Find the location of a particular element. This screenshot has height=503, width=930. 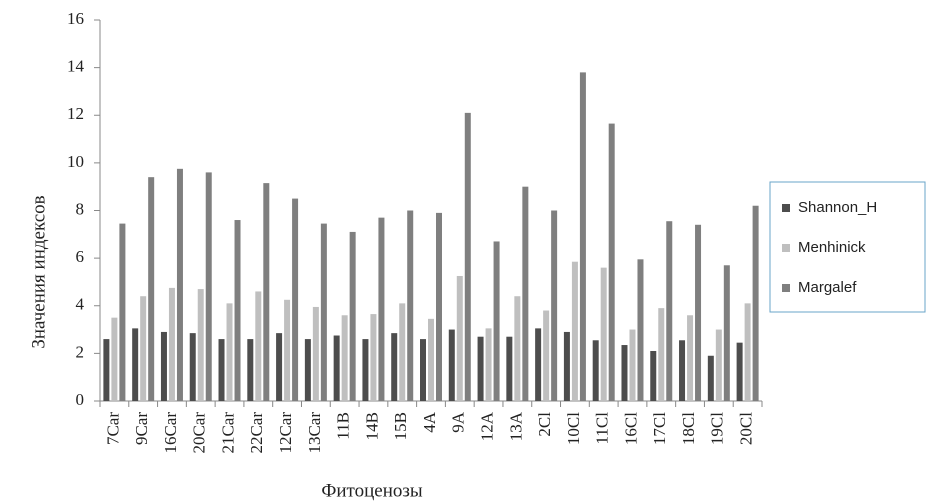

x-tick-label: 9A is located at coordinates (458, 422).